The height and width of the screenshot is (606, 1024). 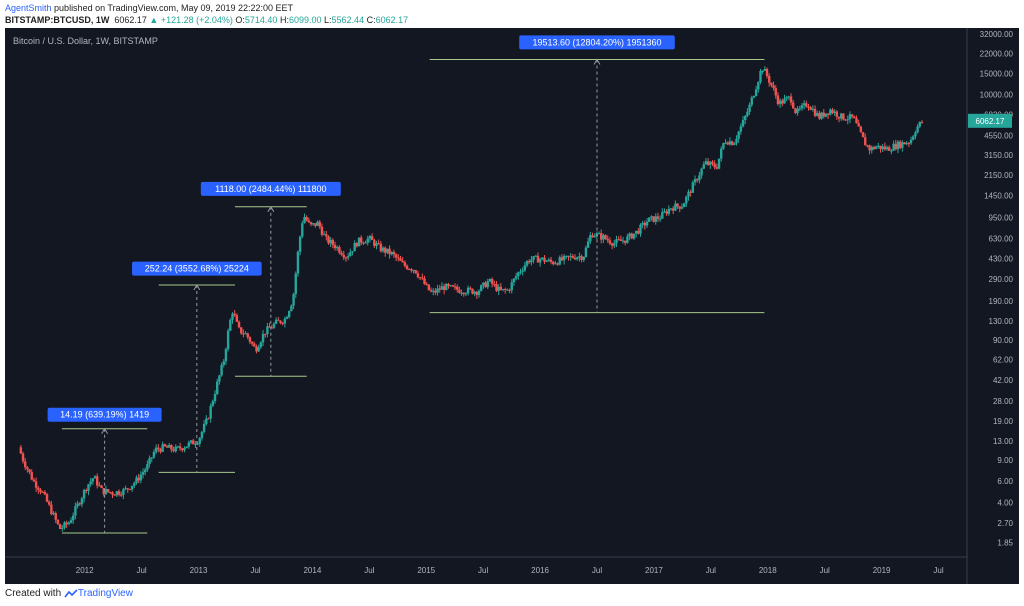 I want to click on low-value: 5562.44, so click(x=348, y=20).